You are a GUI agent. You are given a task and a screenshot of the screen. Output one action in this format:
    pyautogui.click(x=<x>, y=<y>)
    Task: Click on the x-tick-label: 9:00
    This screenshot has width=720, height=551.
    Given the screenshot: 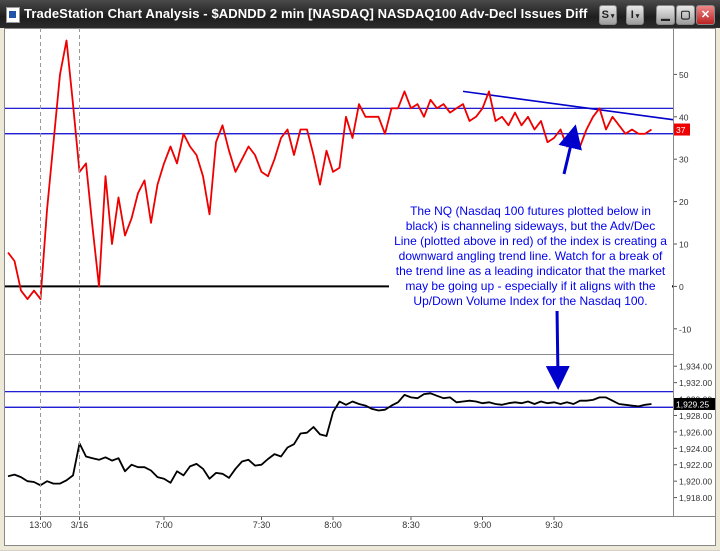 What is the action you would take?
    pyautogui.click(x=483, y=525)
    